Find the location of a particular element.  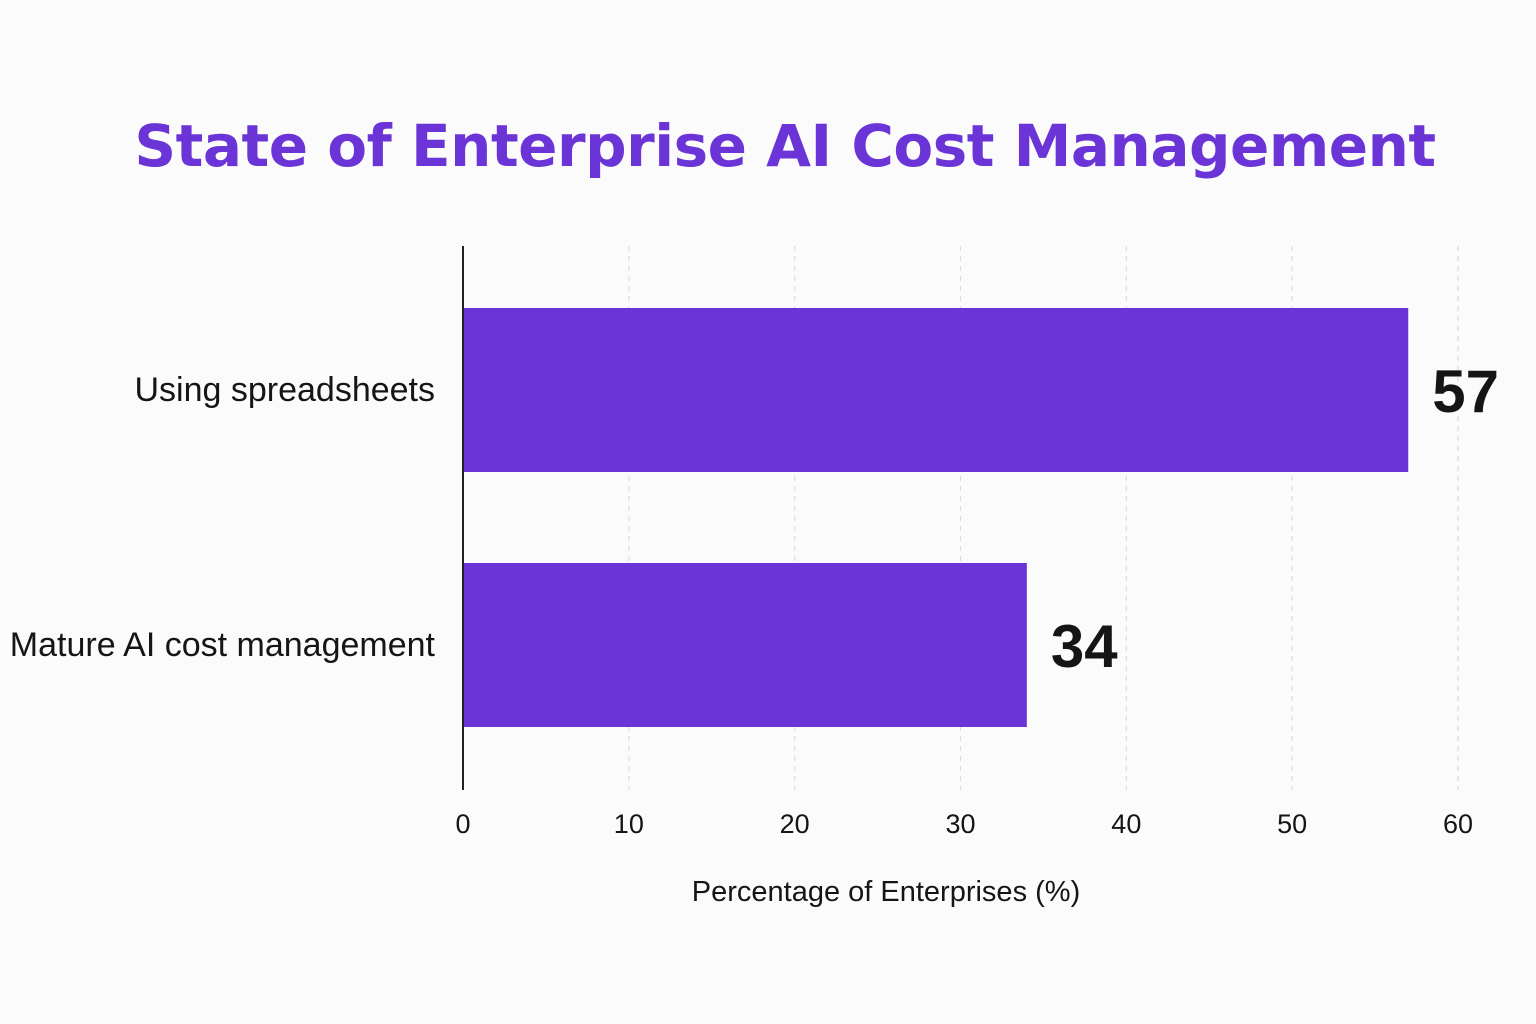

x-axis-ticks: 0 10 20 30 40 50 60 is located at coordinates (964, 824).